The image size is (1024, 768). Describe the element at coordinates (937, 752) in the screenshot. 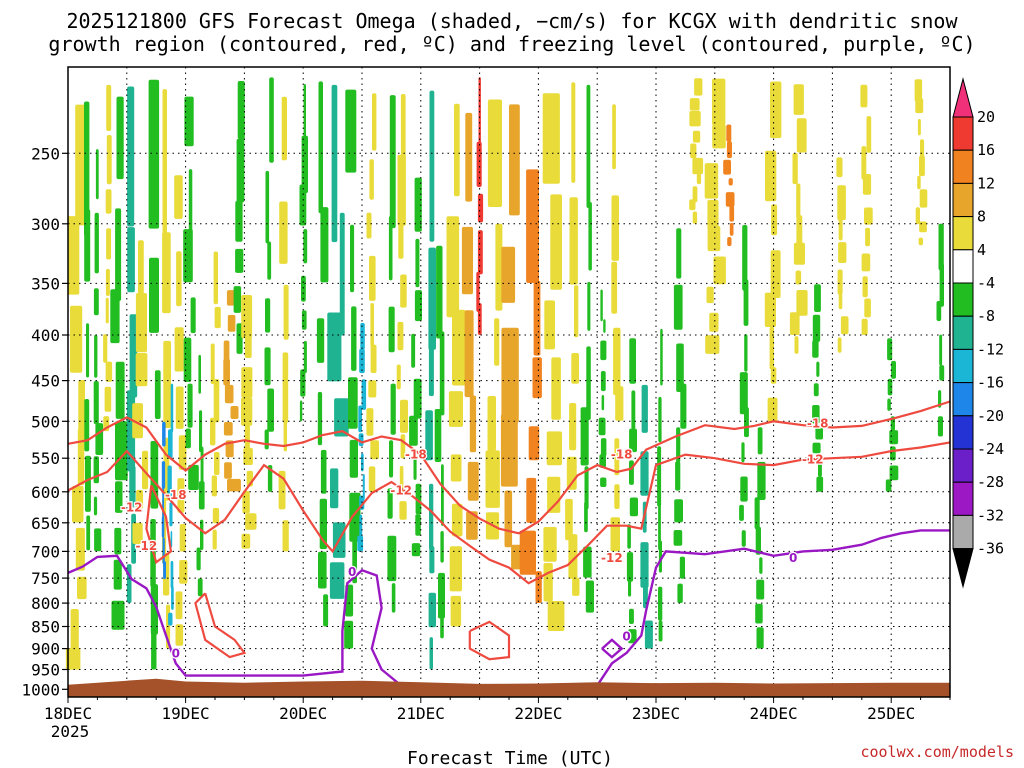

I see `credit-link: coolwx.com/models` at that location.